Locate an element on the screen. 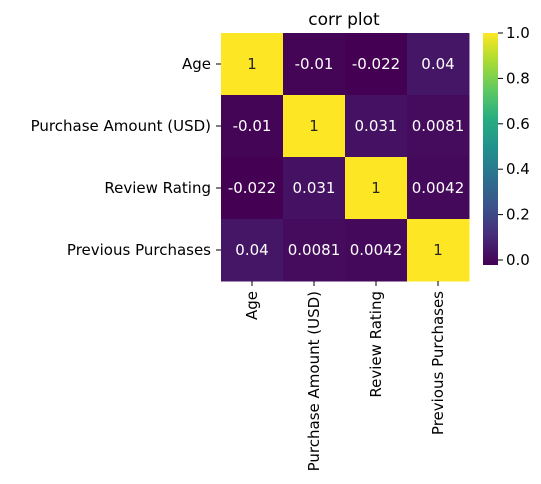 The width and height of the screenshot is (541, 484). colorbar-ticks: 0.0 0.2 0.4 0.6 0.8 1.0 is located at coordinates (514, 146).